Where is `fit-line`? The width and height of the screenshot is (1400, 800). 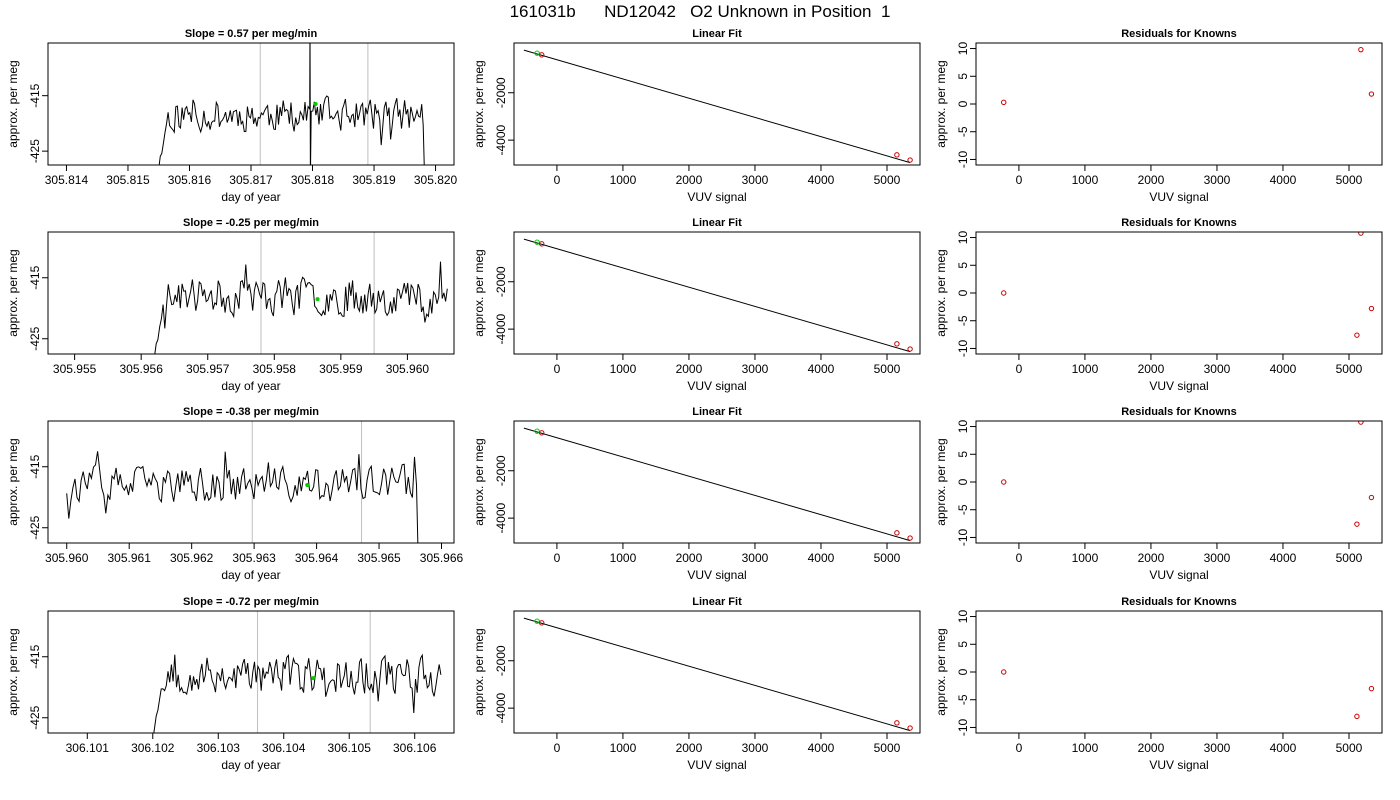
fit-line is located at coordinates (717, 106).